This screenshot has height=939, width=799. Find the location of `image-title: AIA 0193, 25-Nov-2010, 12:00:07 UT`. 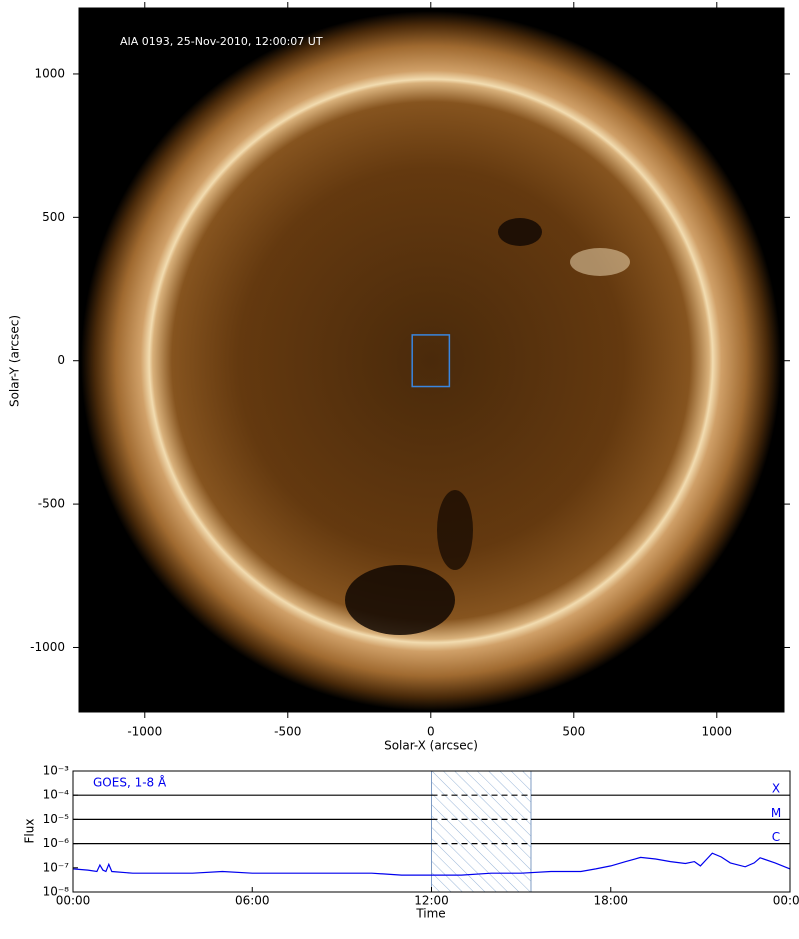

image-title: AIA 0193, 25-Nov-2010, 12:00:07 UT is located at coordinates (221, 41).